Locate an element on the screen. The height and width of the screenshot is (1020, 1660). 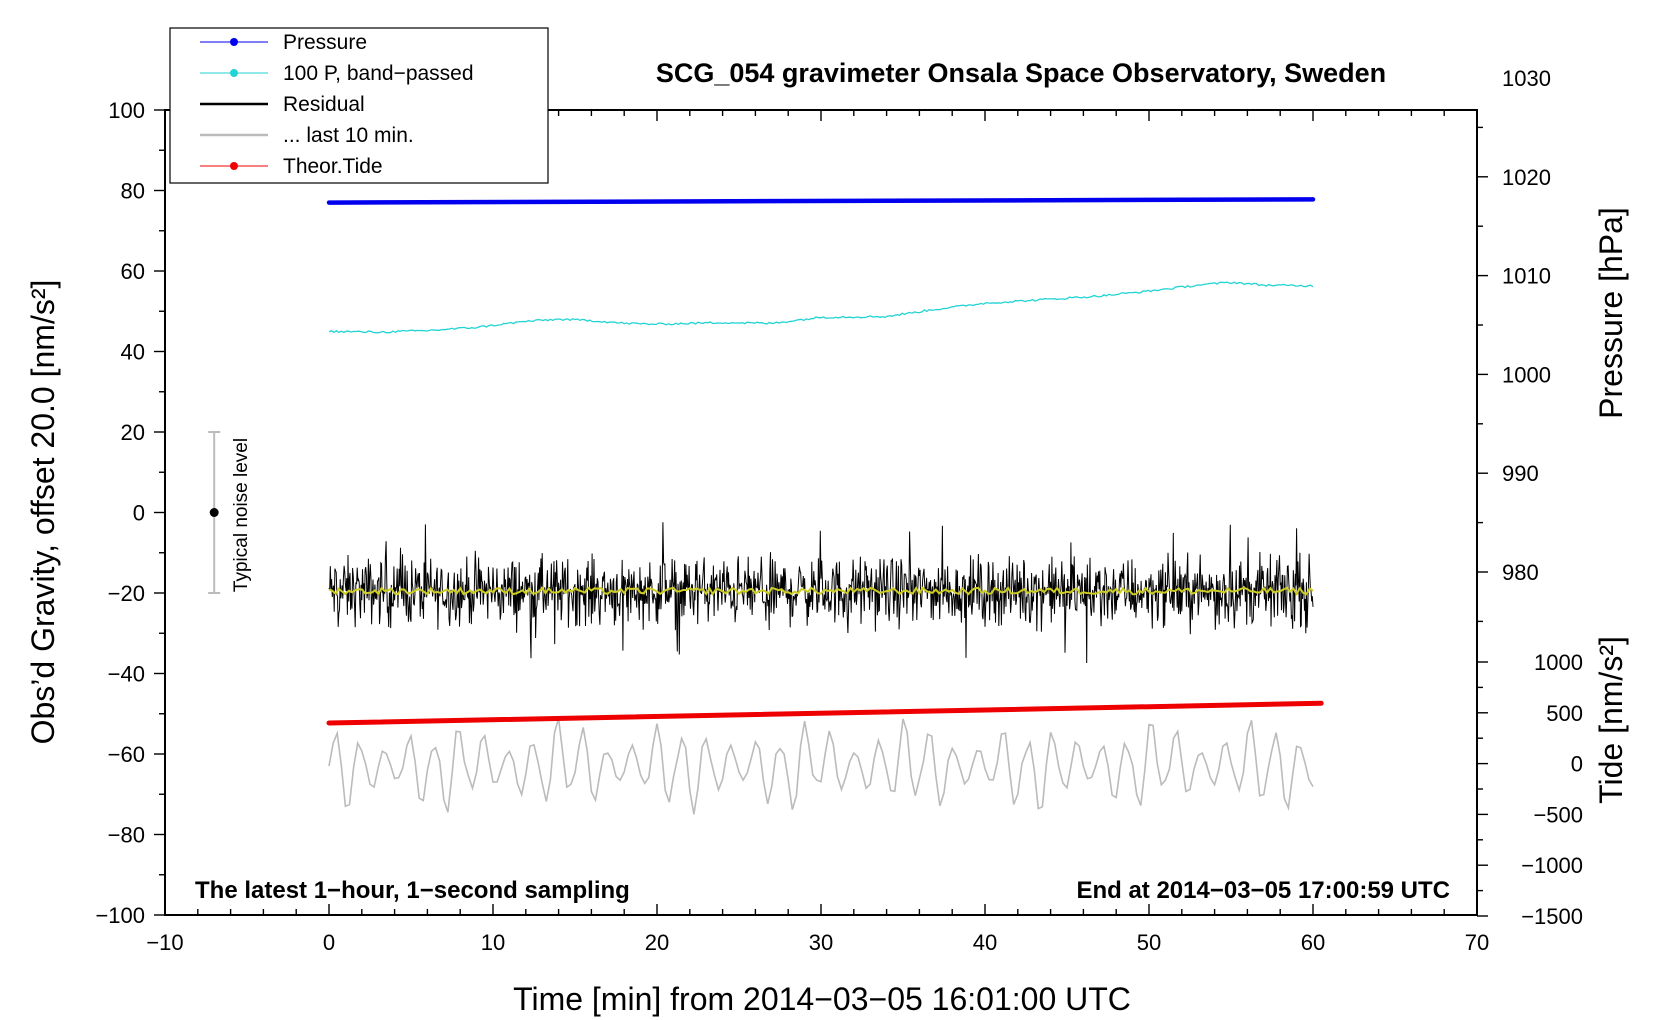
series-pressure is located at coordinates (821, 201).